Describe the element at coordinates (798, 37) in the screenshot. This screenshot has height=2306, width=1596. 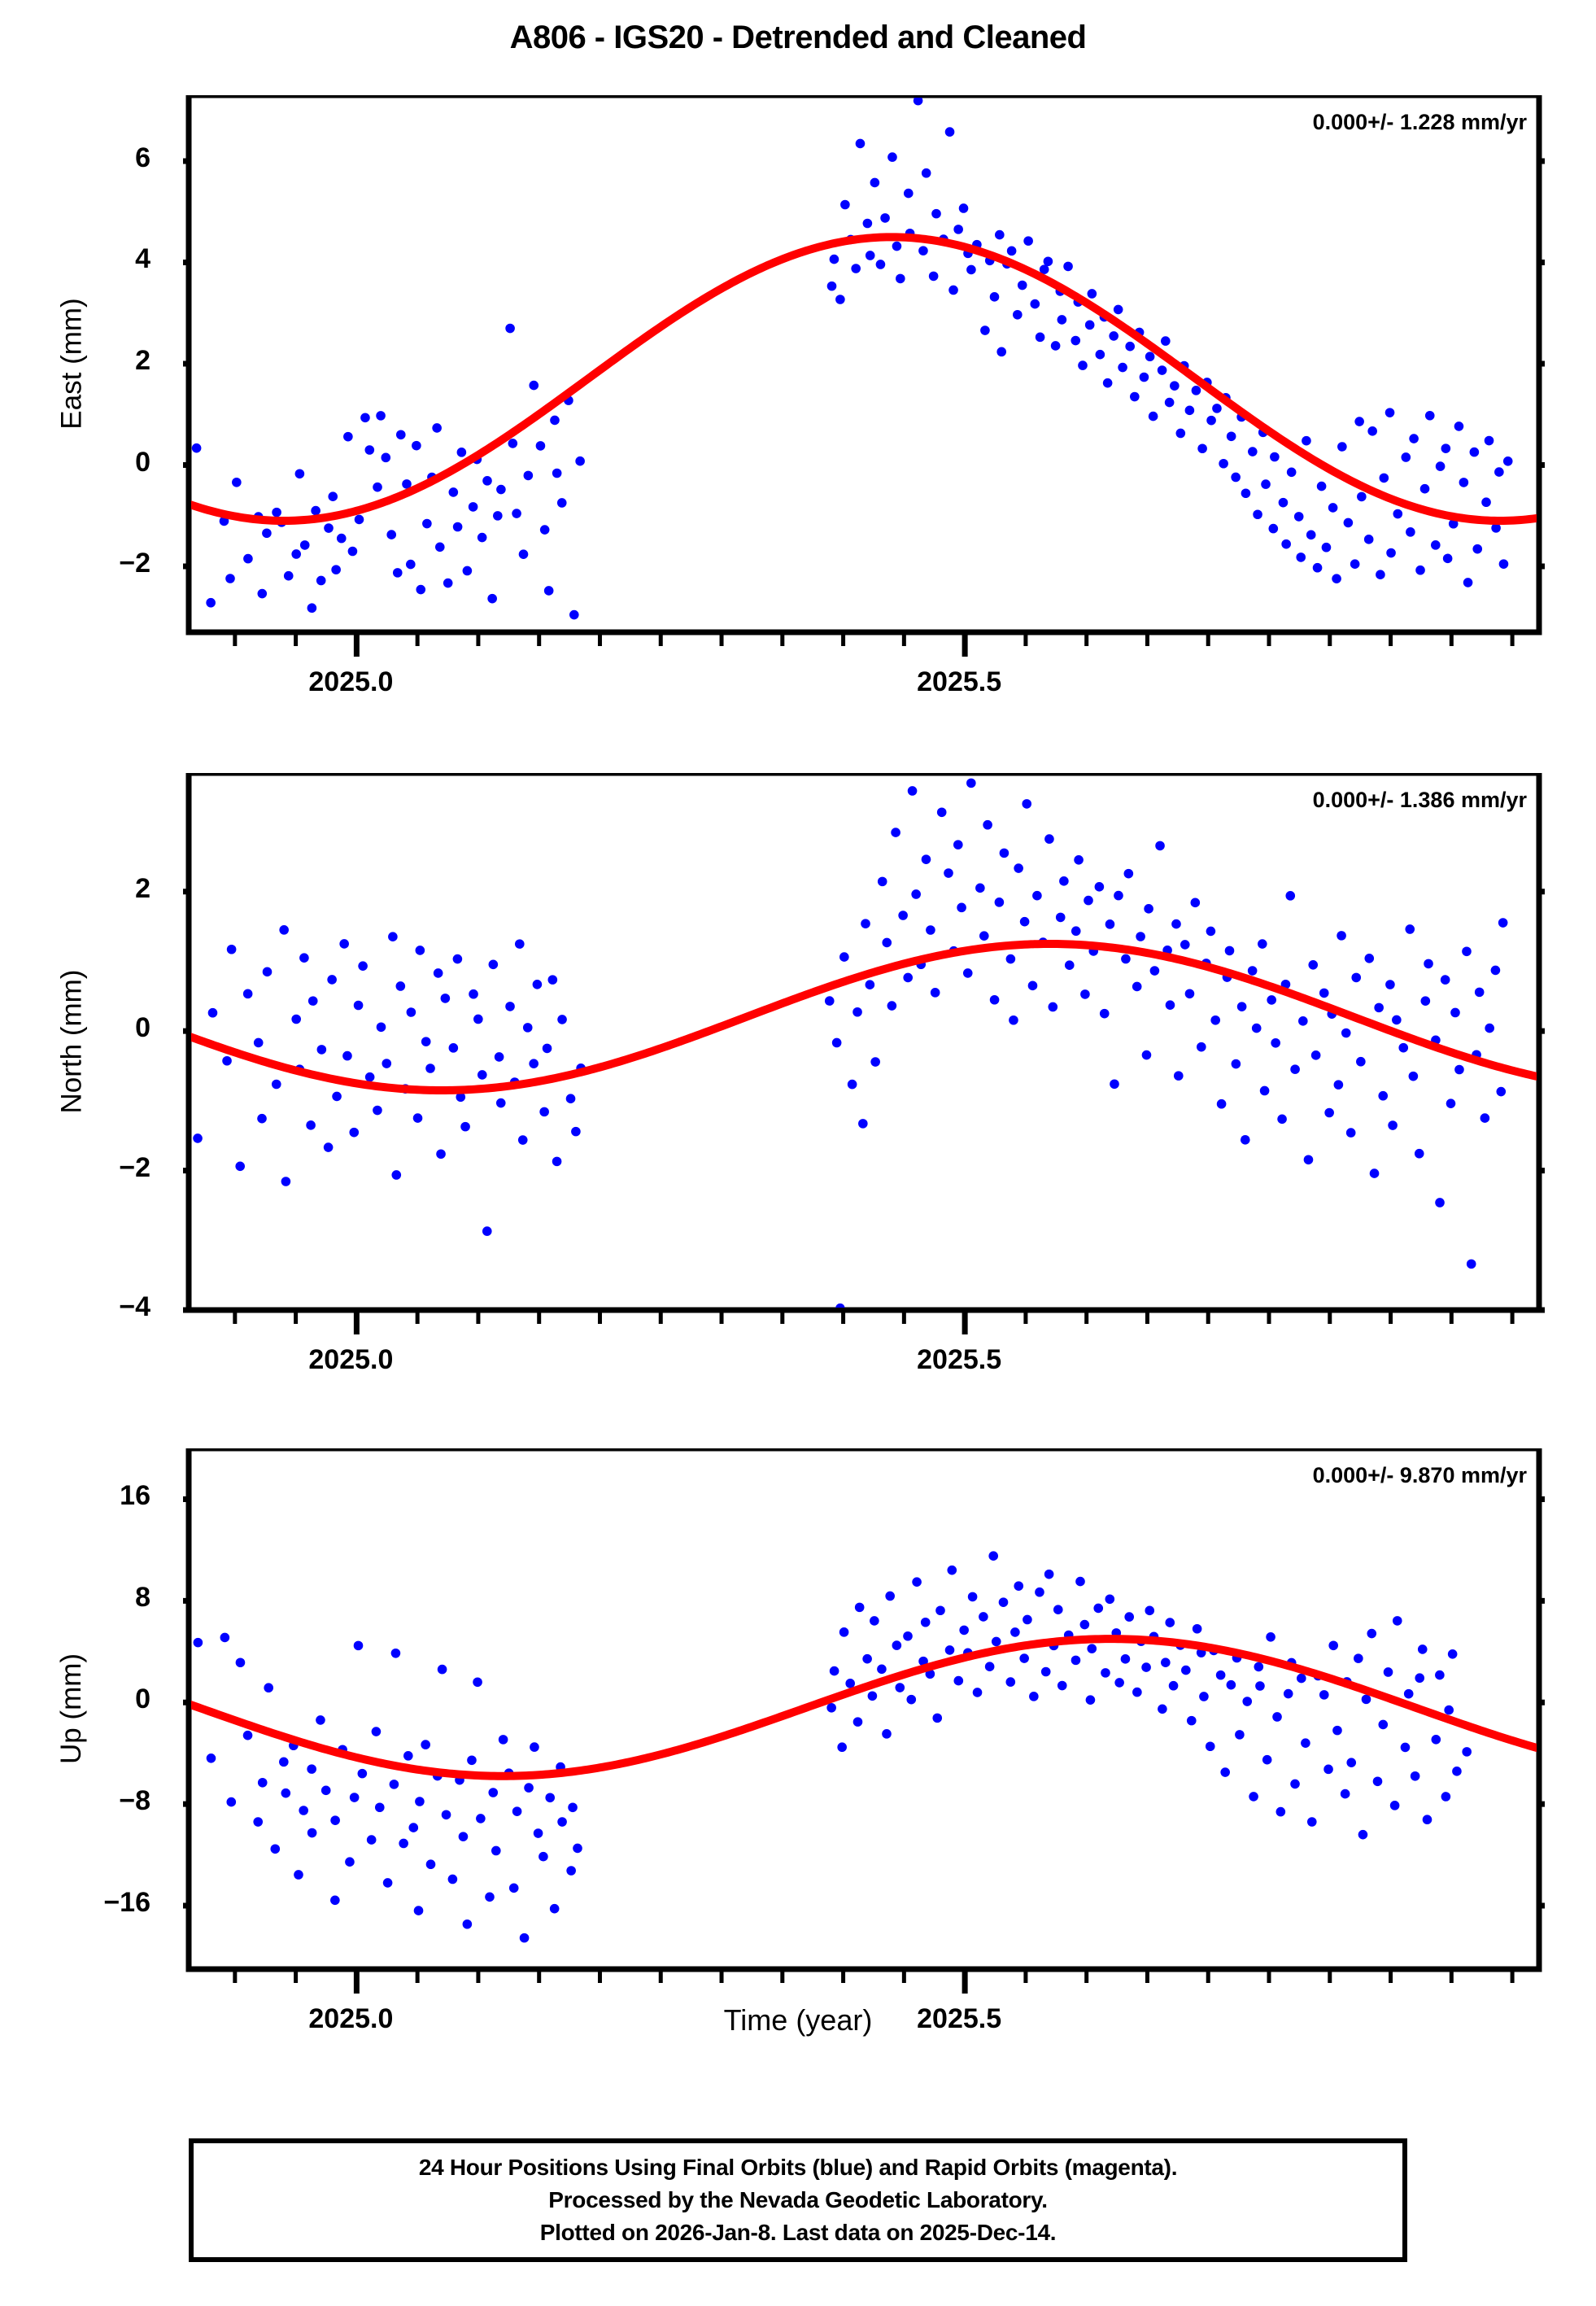
I see `page-title: A806 - IGS20 - Detrended and Cleaned` at that location.